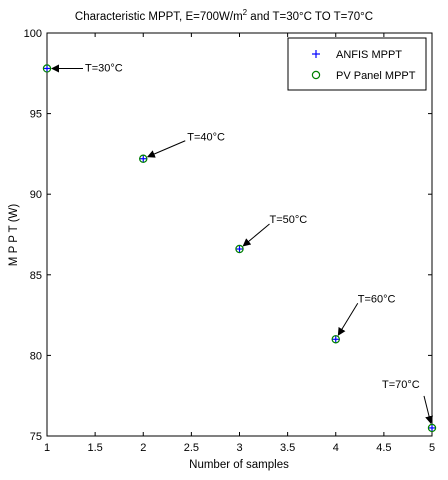 This screenshot has width=448, height=480. What do you see at coordinates (316, 75) in the screenshot?
I see `legend-marker-pv` at bounding box center [316, 75].